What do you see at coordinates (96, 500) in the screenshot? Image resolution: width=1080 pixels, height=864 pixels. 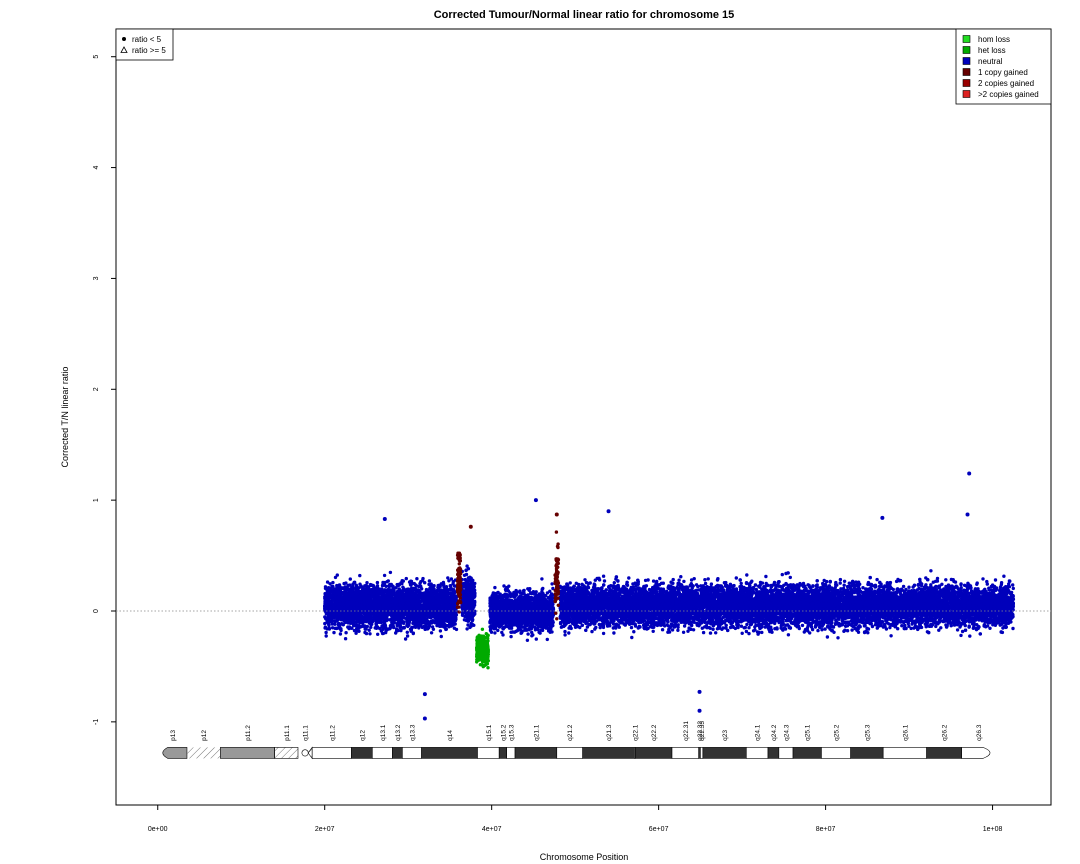 I see `y-tick-label: 1` at bounding box center [96, 500].